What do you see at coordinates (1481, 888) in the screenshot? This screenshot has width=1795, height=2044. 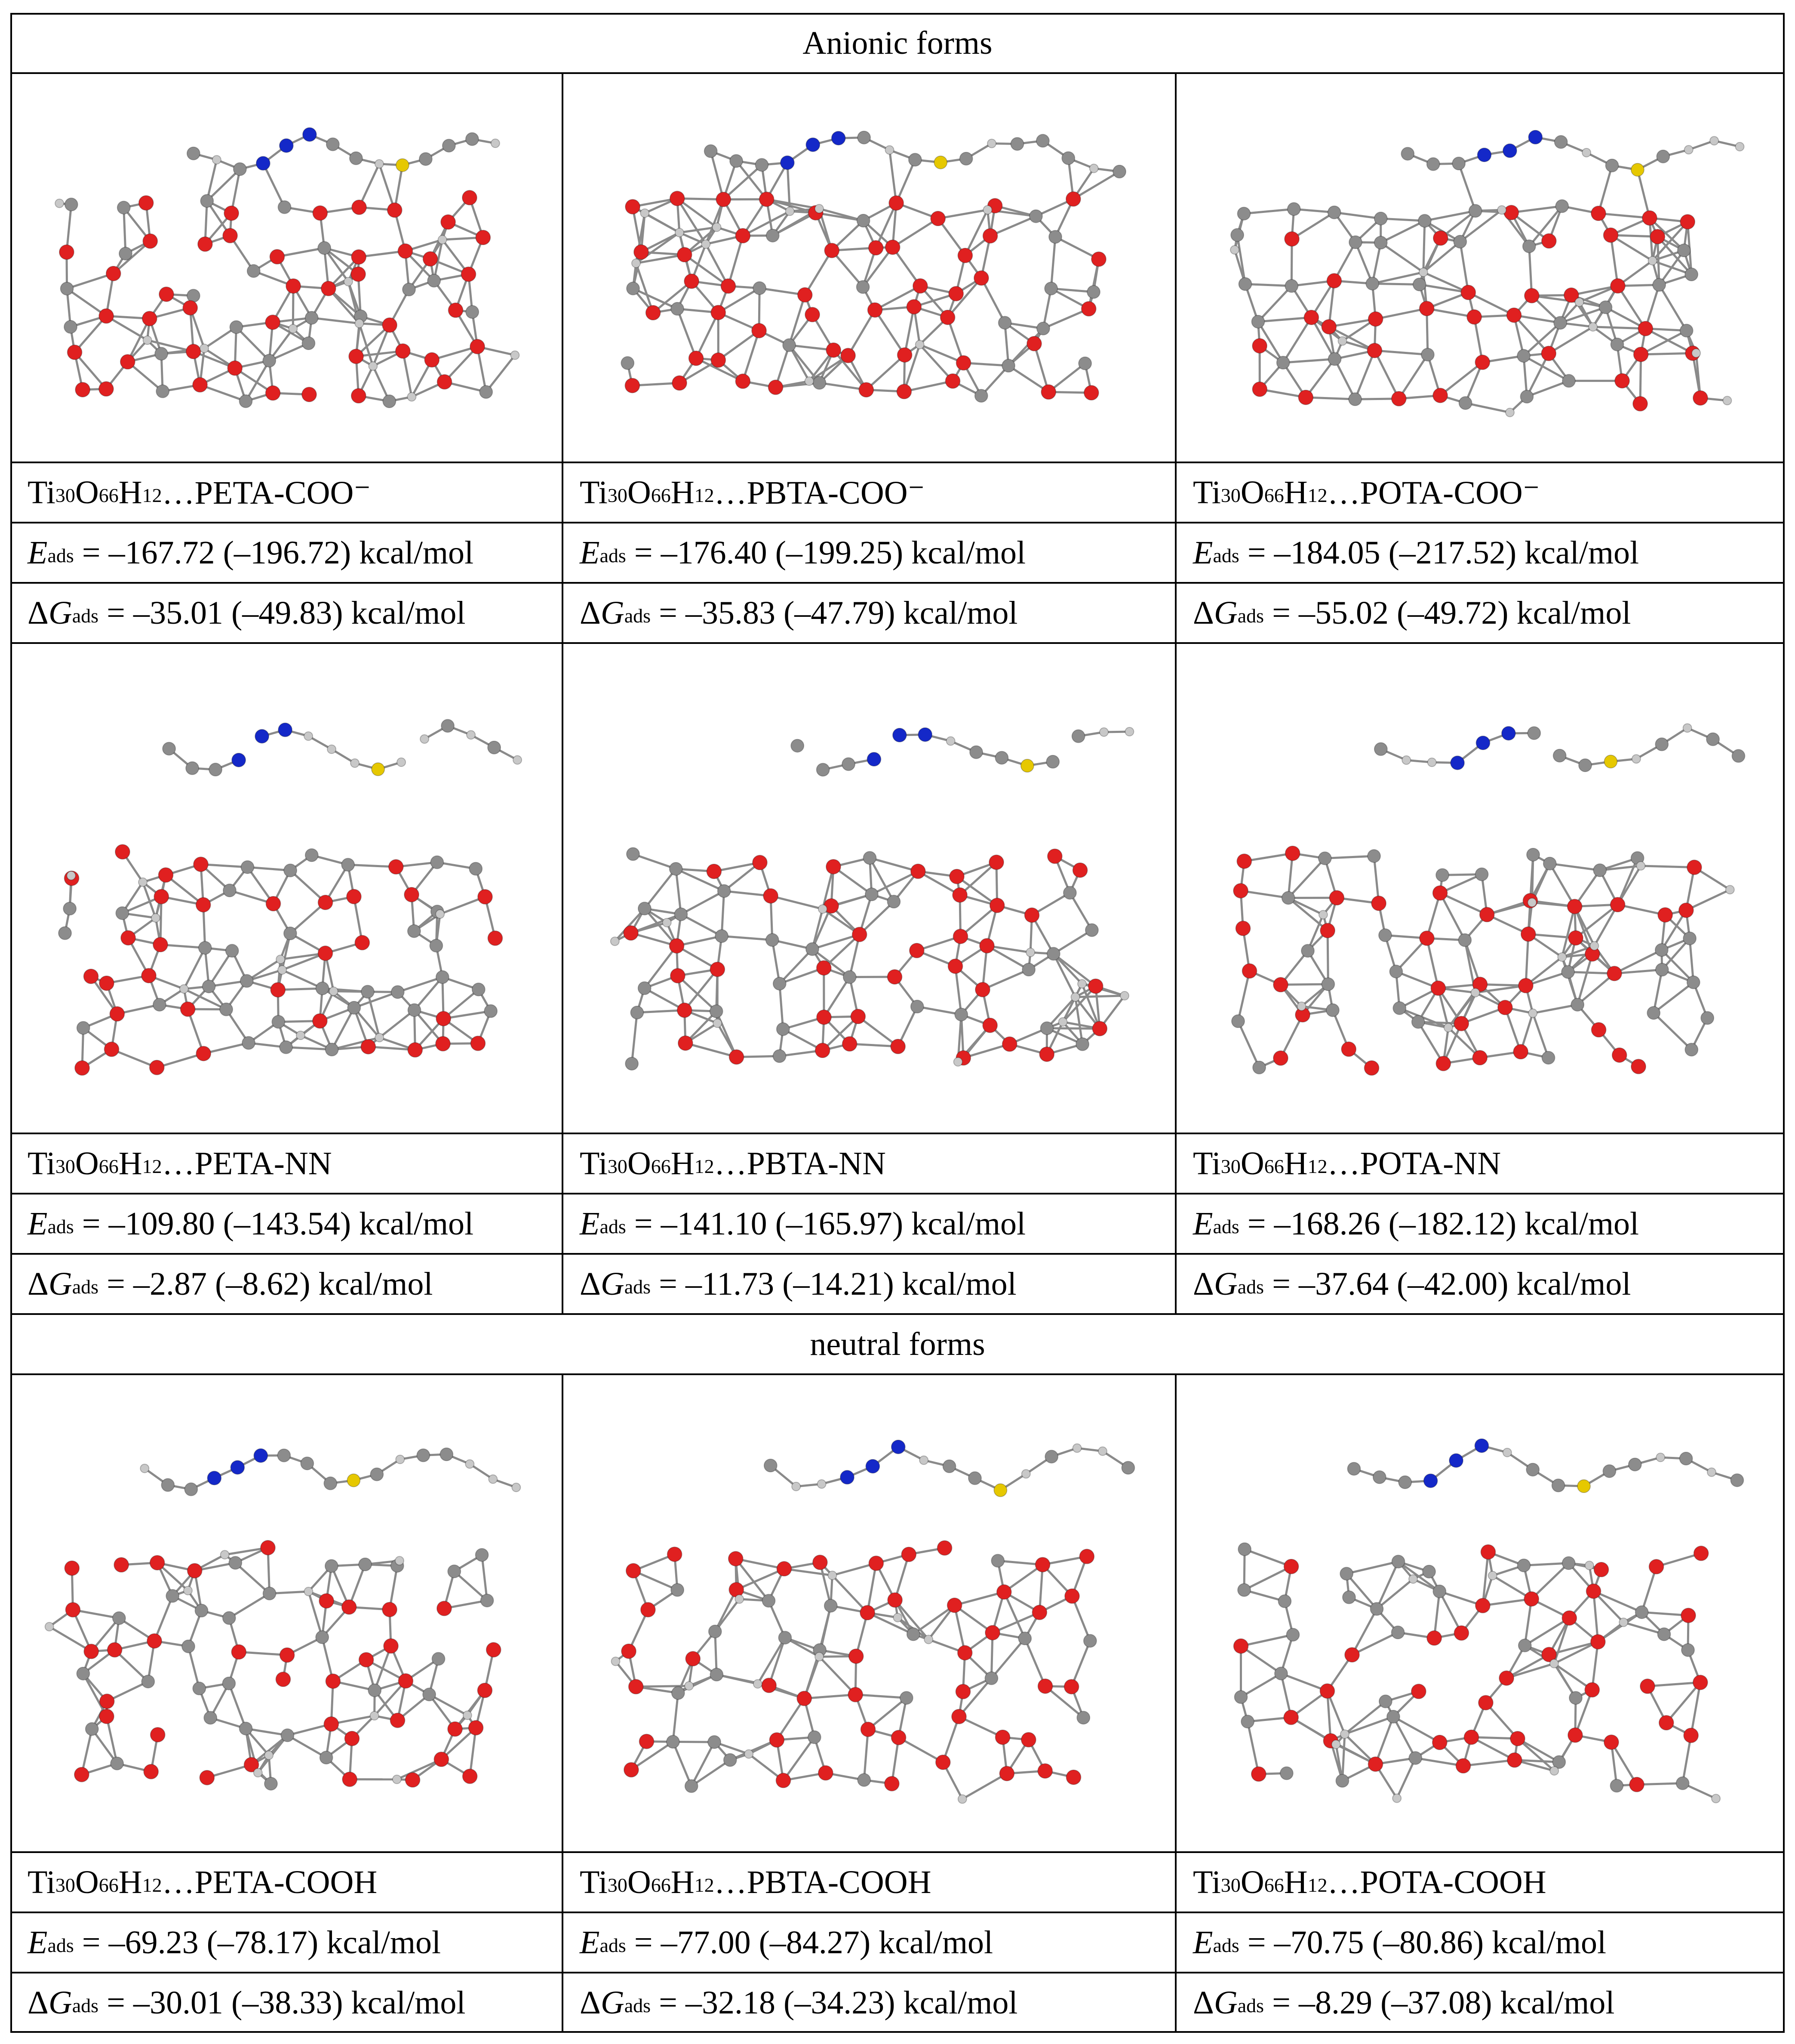 I see `molecule-image-pota-nn` at bounding box center [1481, 888].